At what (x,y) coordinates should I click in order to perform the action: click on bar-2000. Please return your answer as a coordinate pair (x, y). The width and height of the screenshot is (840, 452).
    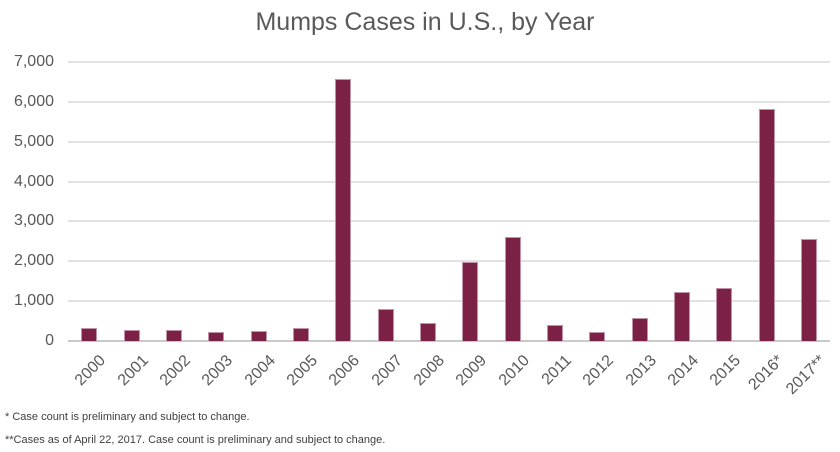
    Looking at the image, I should click on (89, 334).